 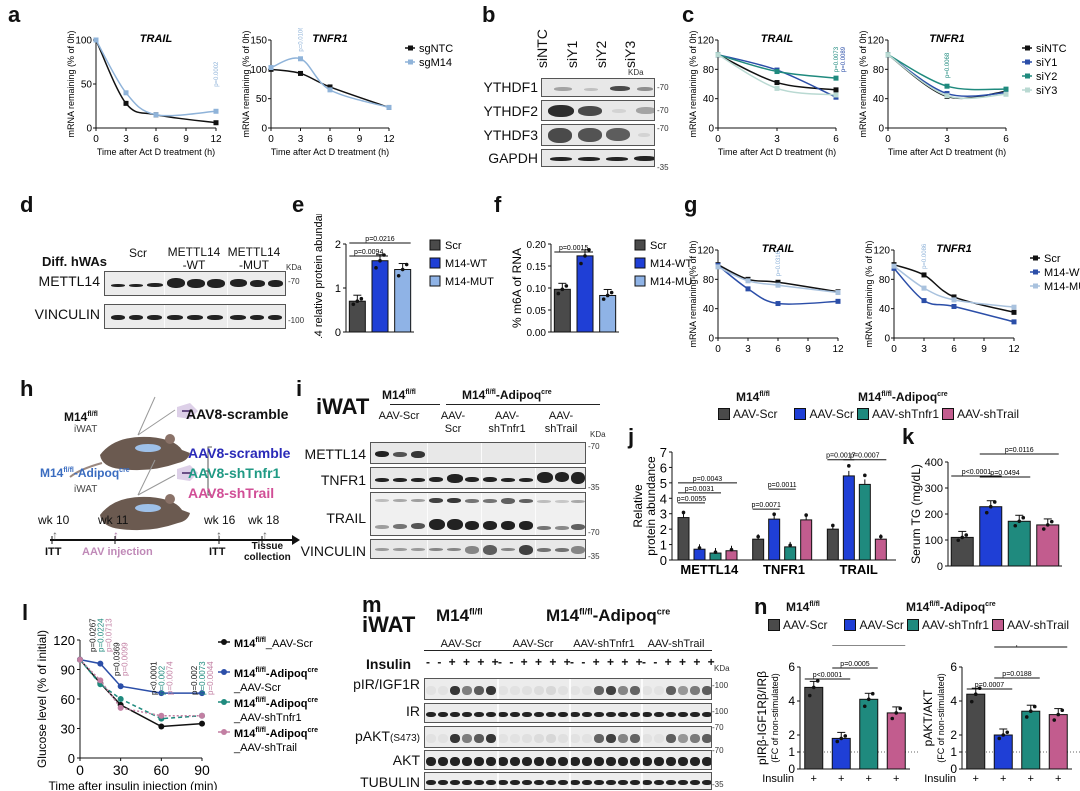 I want to click on p-value-annotation: p=0.002, so click(x=161, y=680).